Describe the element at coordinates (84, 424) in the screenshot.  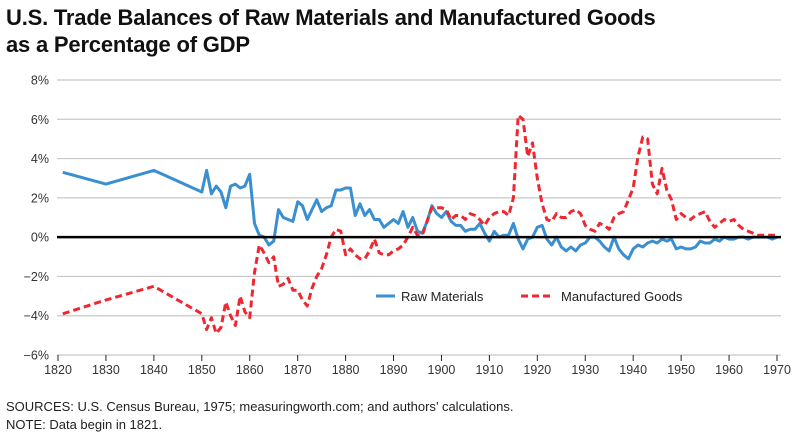
I see `data-note: NOTE: Data begin in 1821.` at that location.